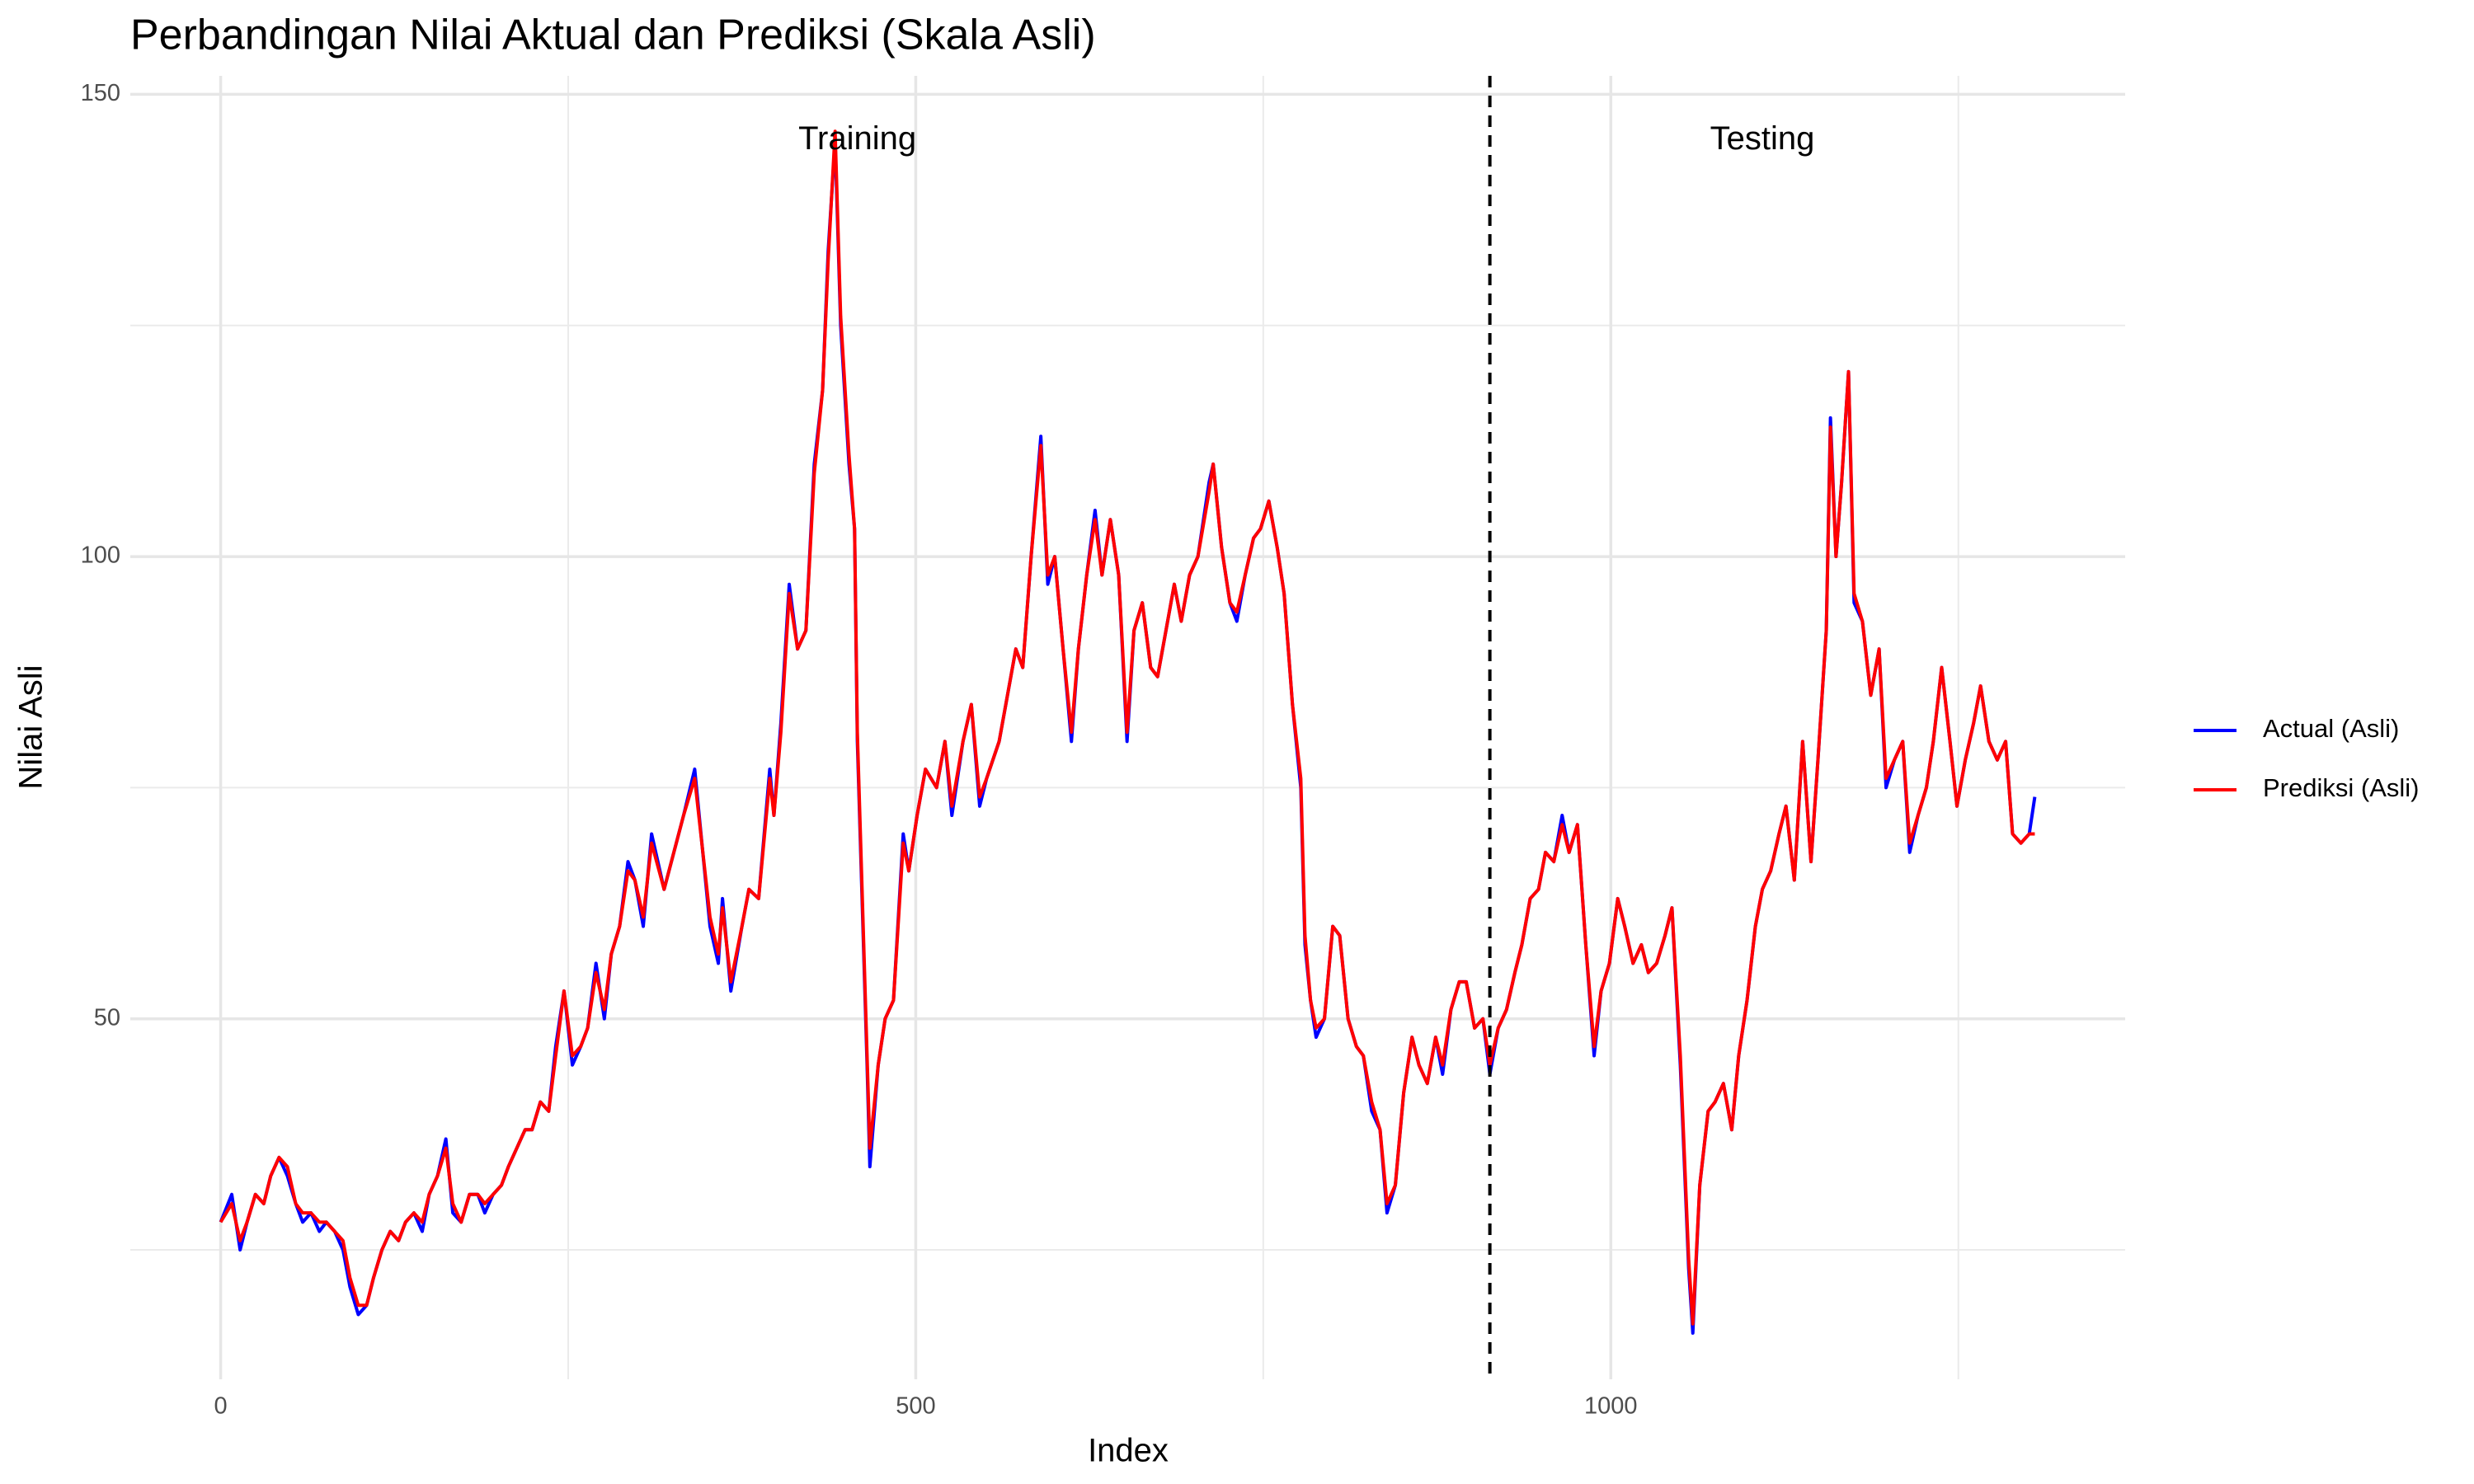 This screenshot has width=2474, height=1484. What do you see at coordinates (221, 1406) in the screenshot?
I see `x-tick-label: 0` at bounding box center [221, 1406].